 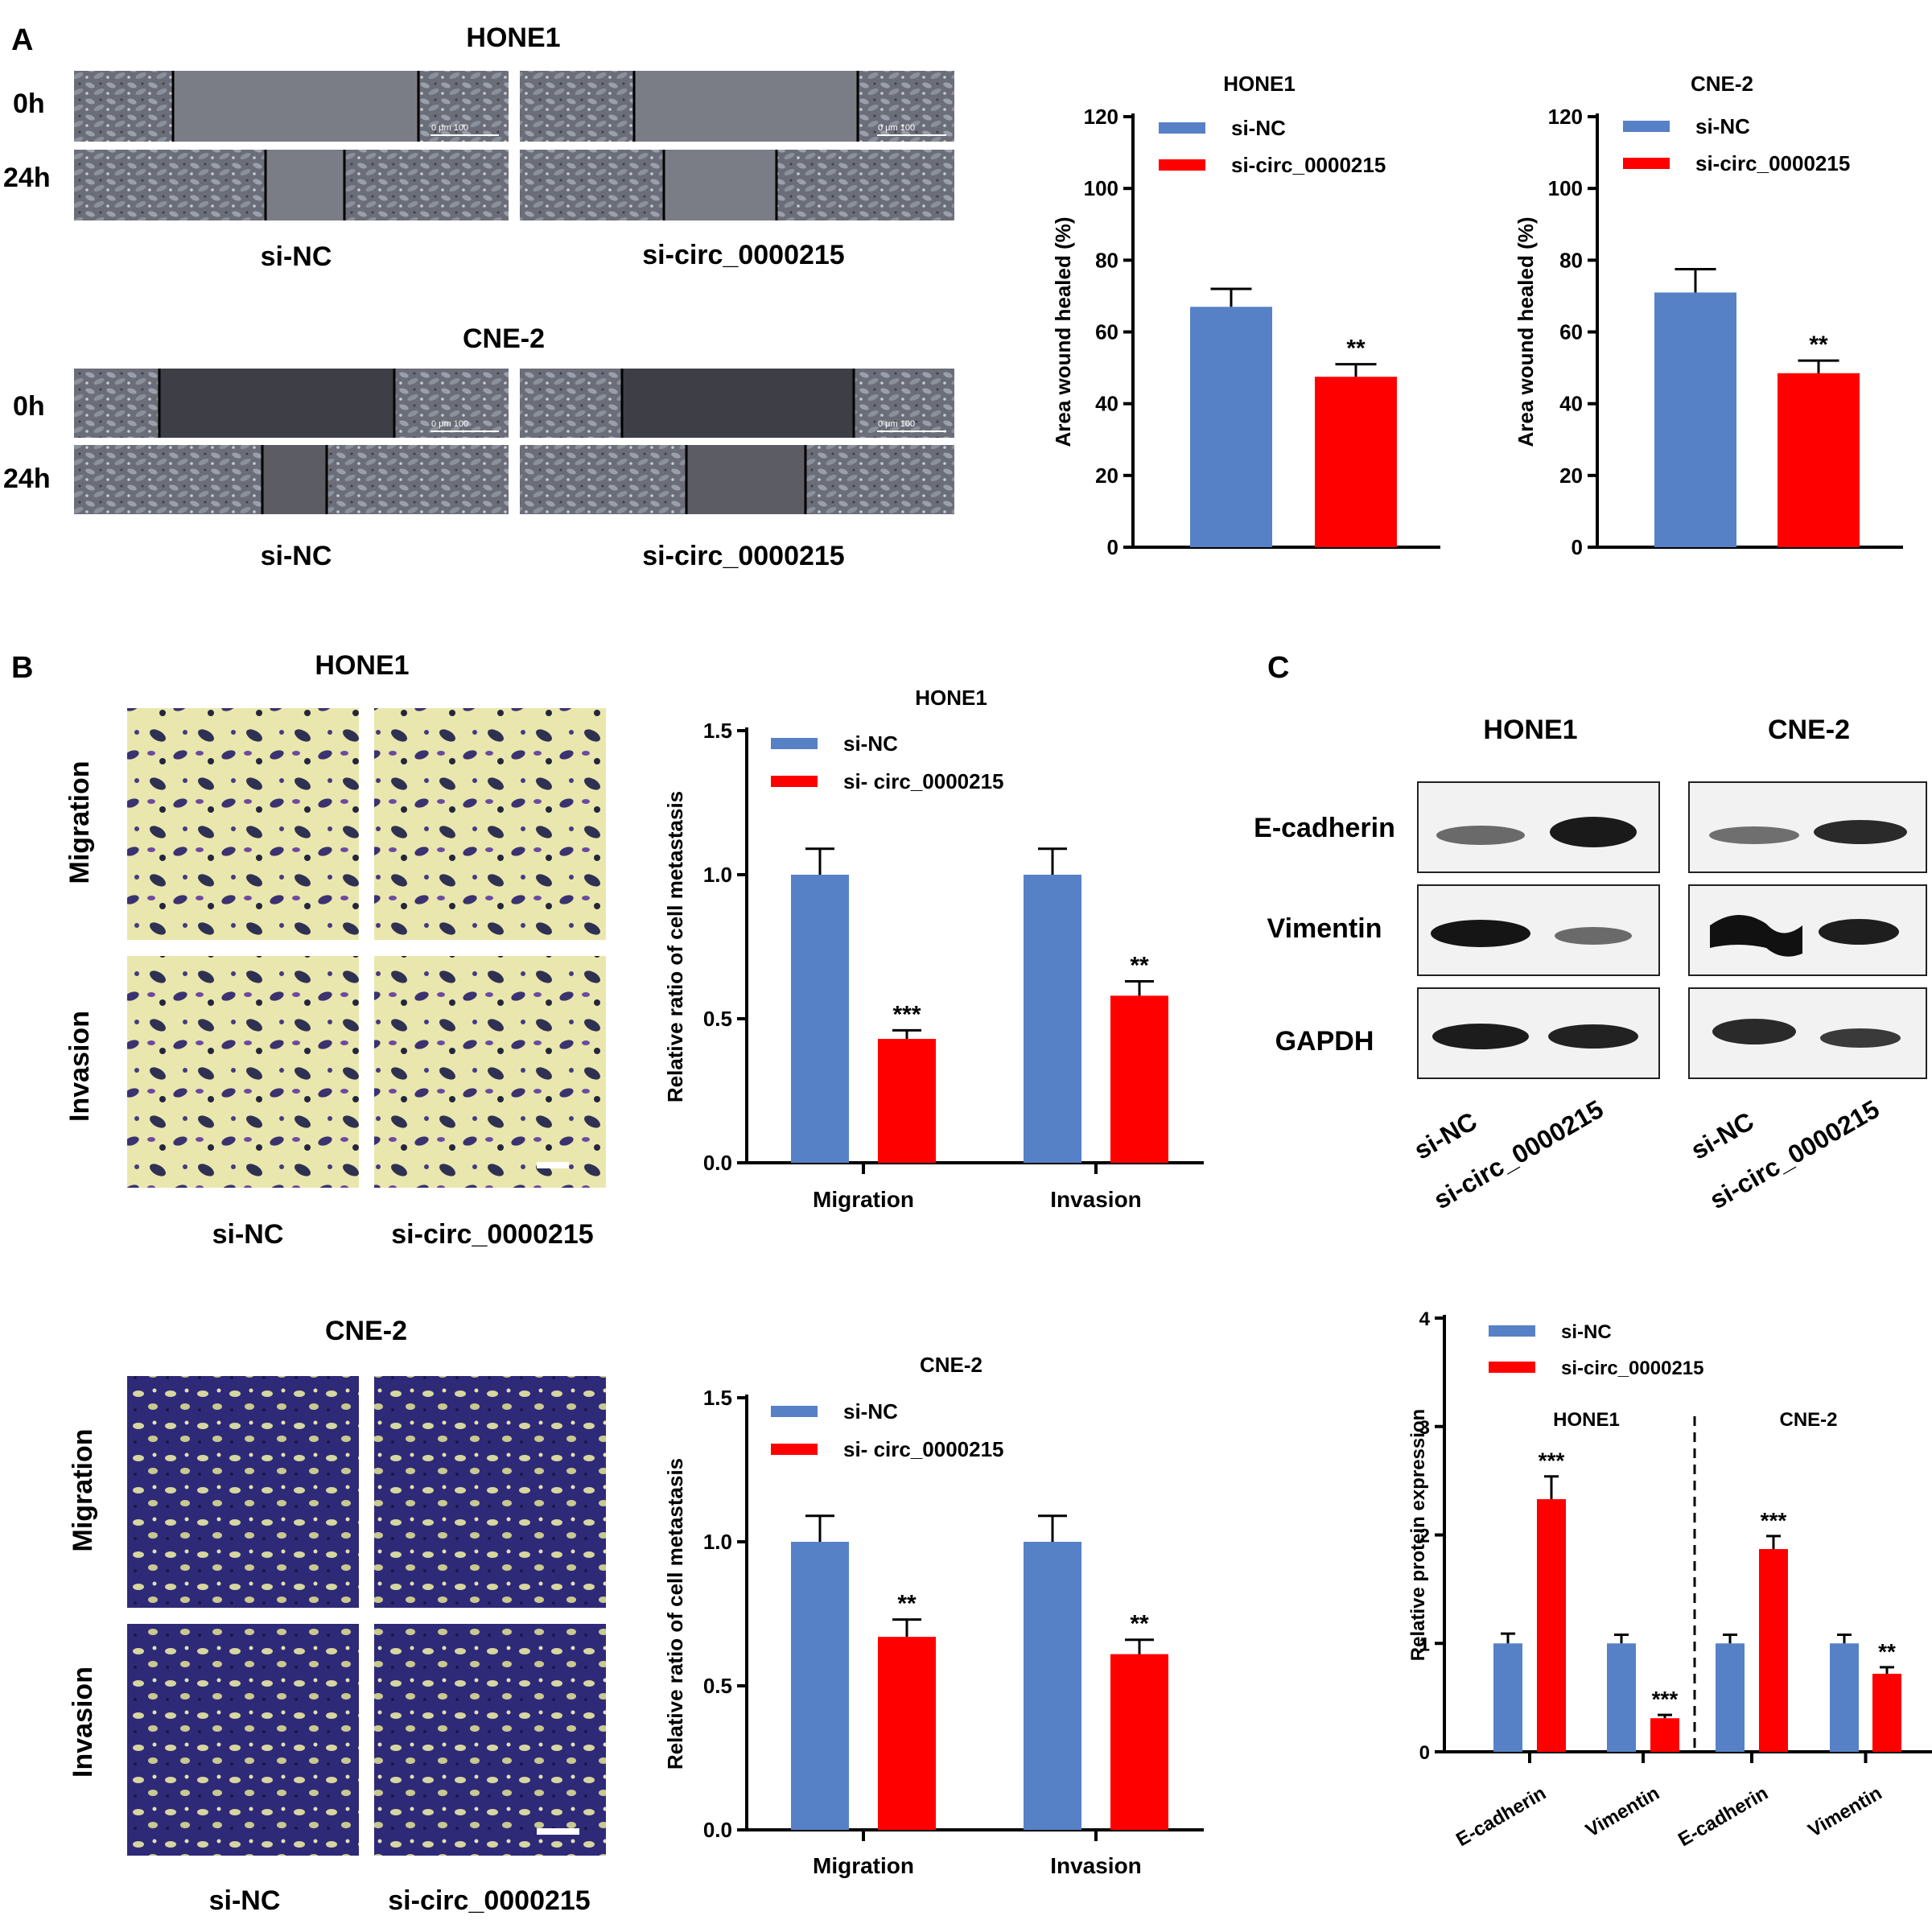 I want to click on lane-label-cne2-nc: si-NC, so click(x=1722, y=1135).